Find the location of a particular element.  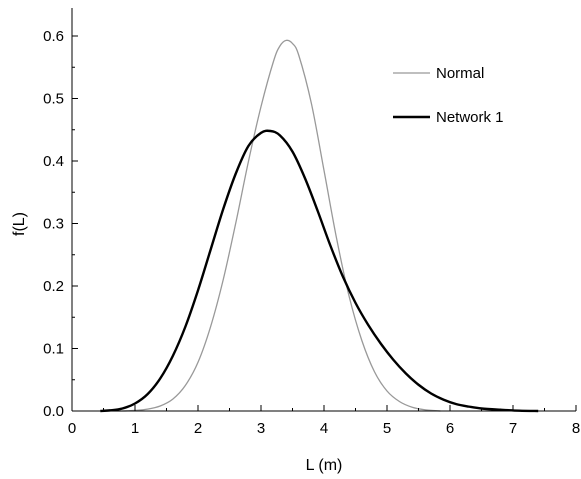

y-tick-label: 0.2 is located at coordinates (53, 286).